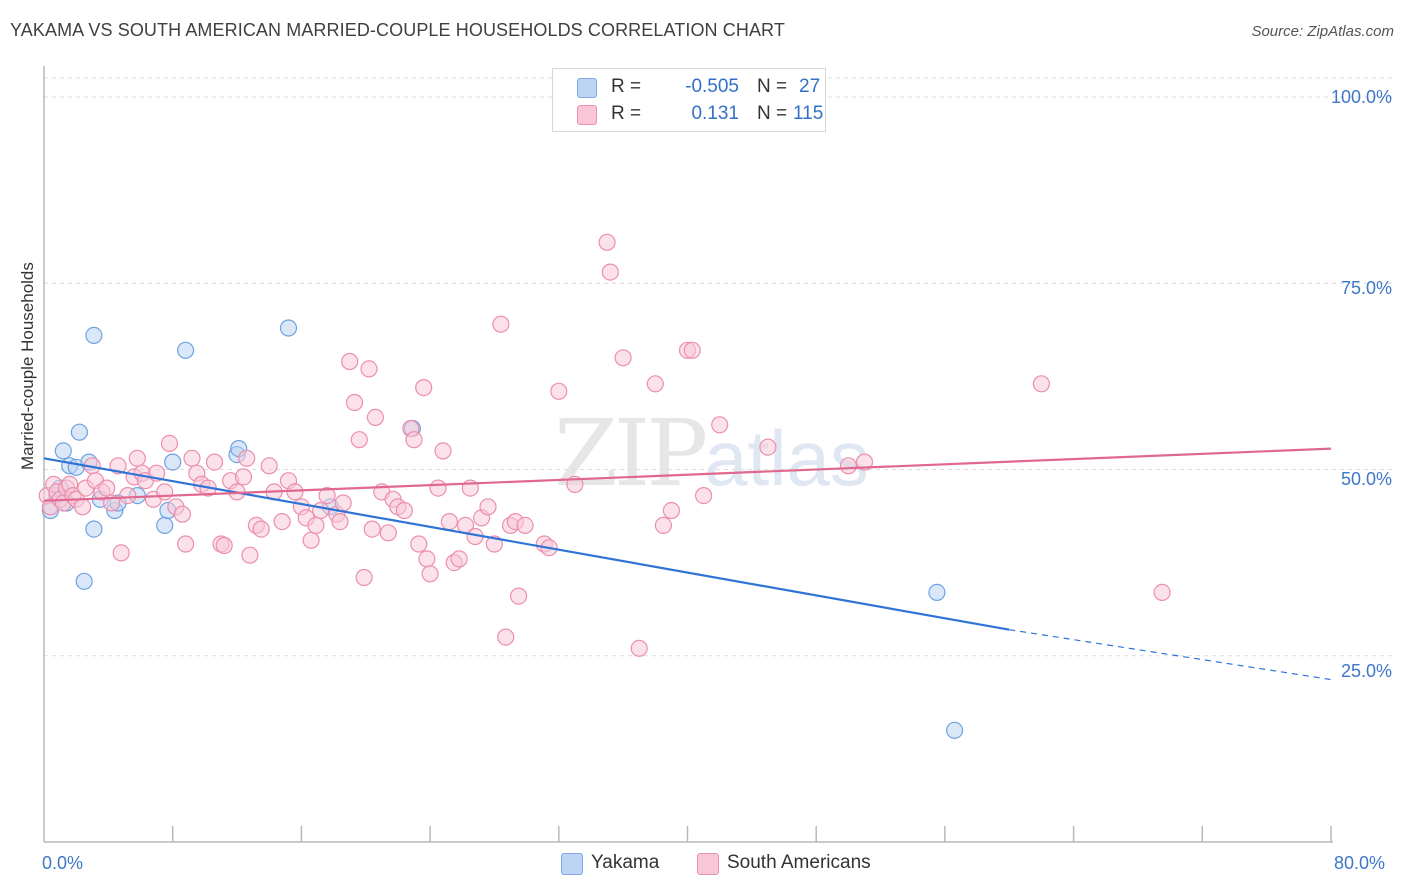 The width and height of the screenshot is (1406, 892). What do you see at coordinates (810, 86) in the screenshot?
I see `yakama-n-value: 27` at bounding box center [810, 86].